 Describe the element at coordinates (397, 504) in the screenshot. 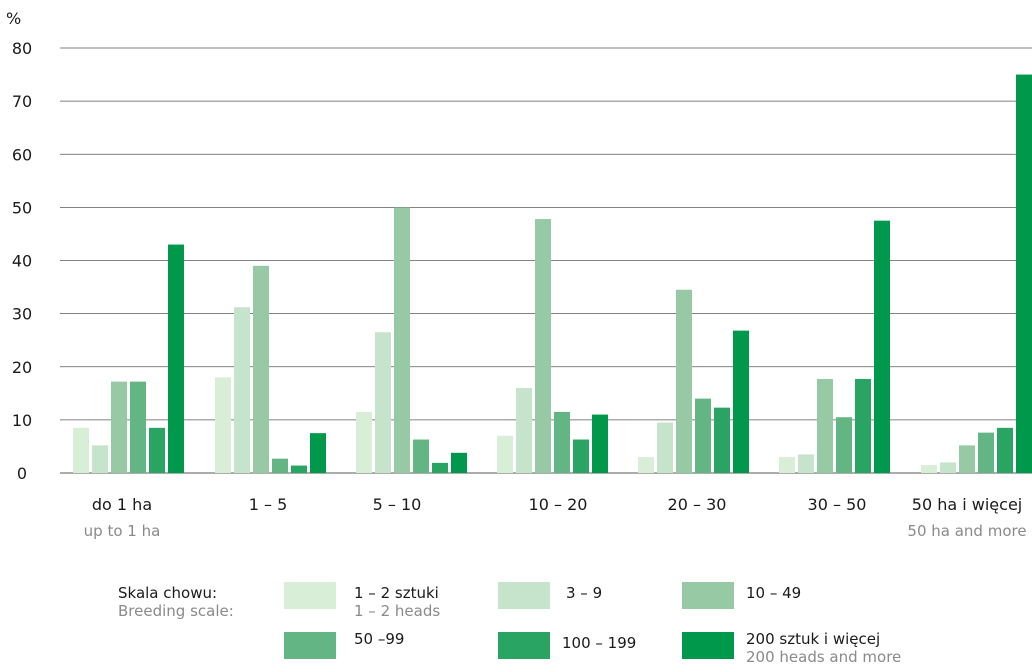

I see `x-tick-label: 5 – 10` at that location.